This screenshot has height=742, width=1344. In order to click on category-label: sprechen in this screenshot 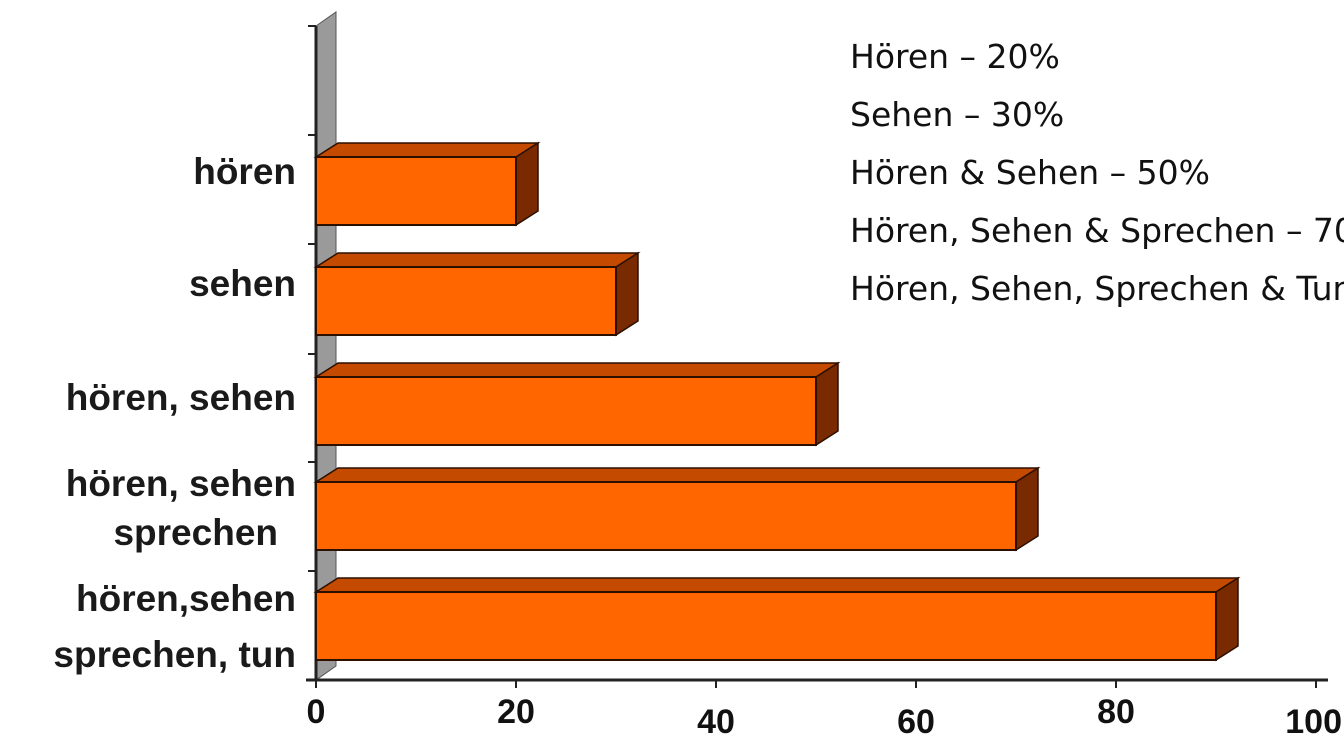, I will do `click(195, 532)`.